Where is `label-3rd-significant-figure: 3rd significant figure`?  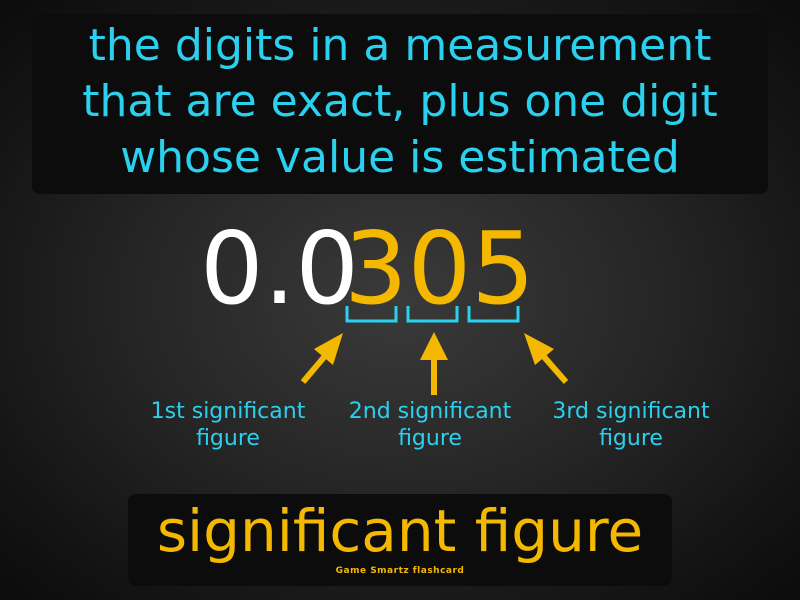 label-3rd-significant-figure: 3rd significant figure is located at coordinates (631, 425).